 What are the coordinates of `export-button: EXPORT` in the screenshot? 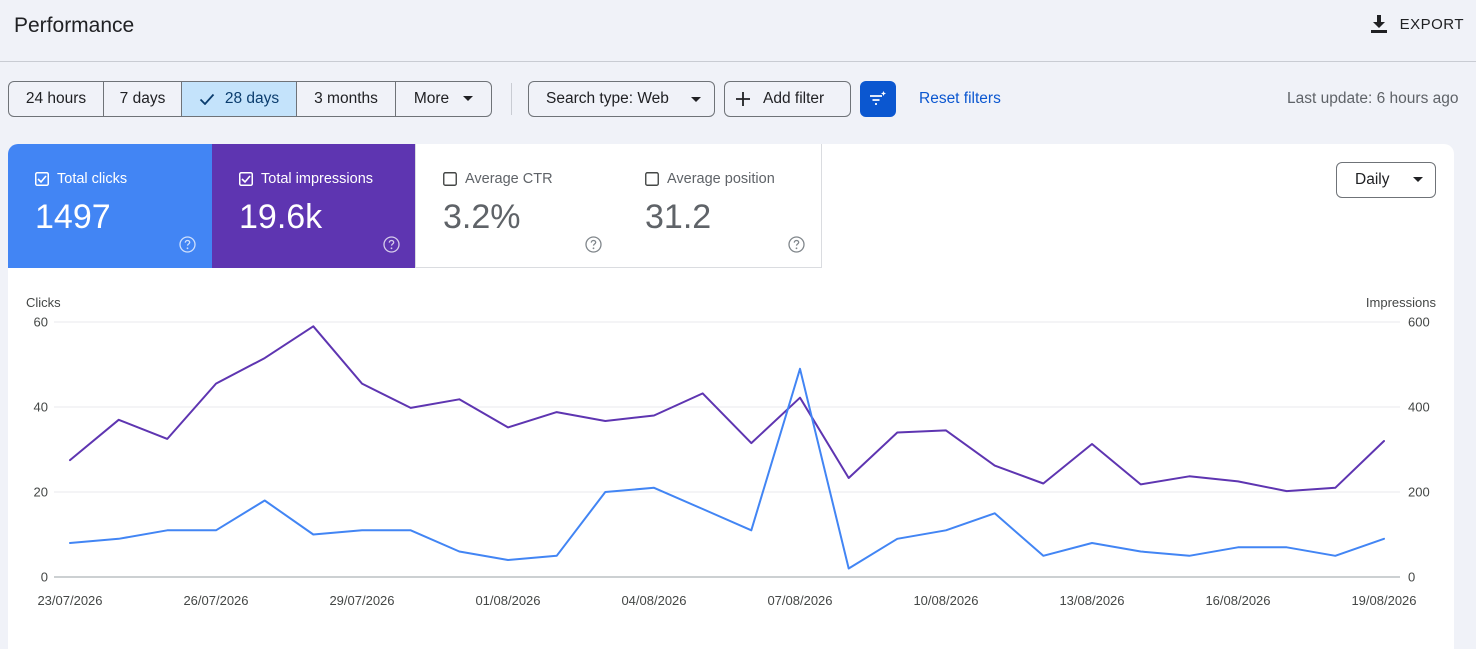 It's located at (1417, 24).